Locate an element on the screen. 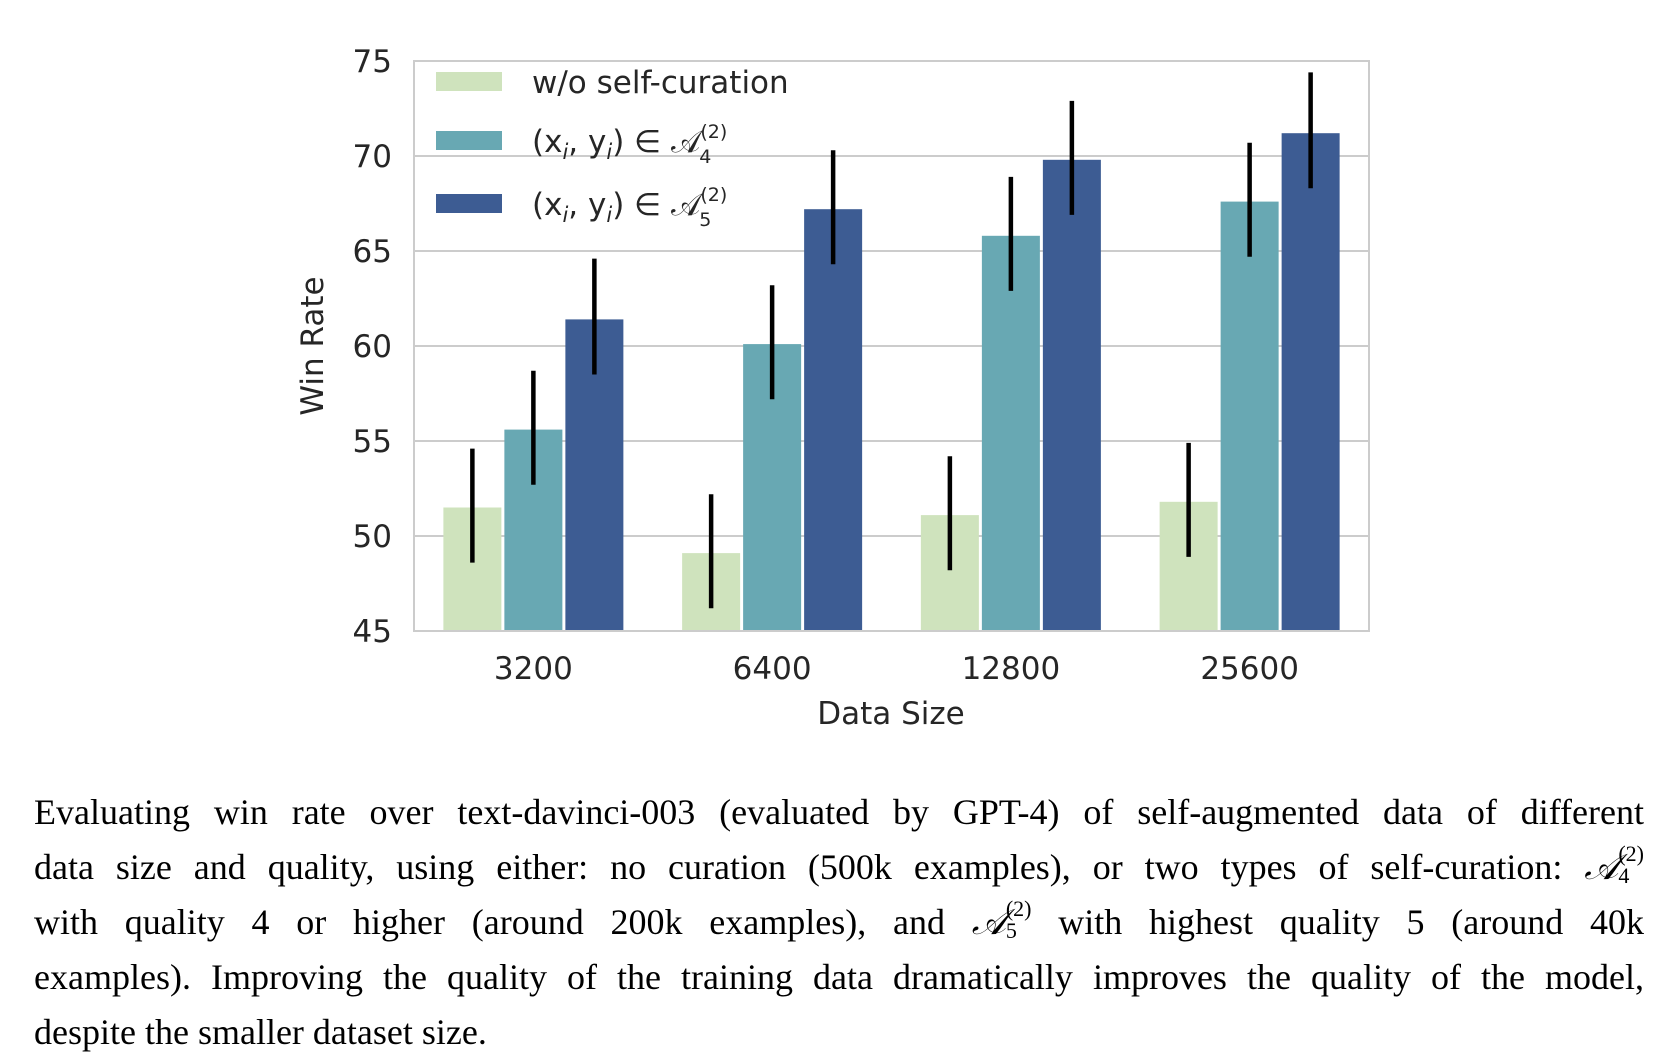 Image resolution: width=1674 pixels, height=1060 pixels. legend-label-2: (xi, yi) ∈ 𝒜(2) 4 is located at coordinates (629, 144).